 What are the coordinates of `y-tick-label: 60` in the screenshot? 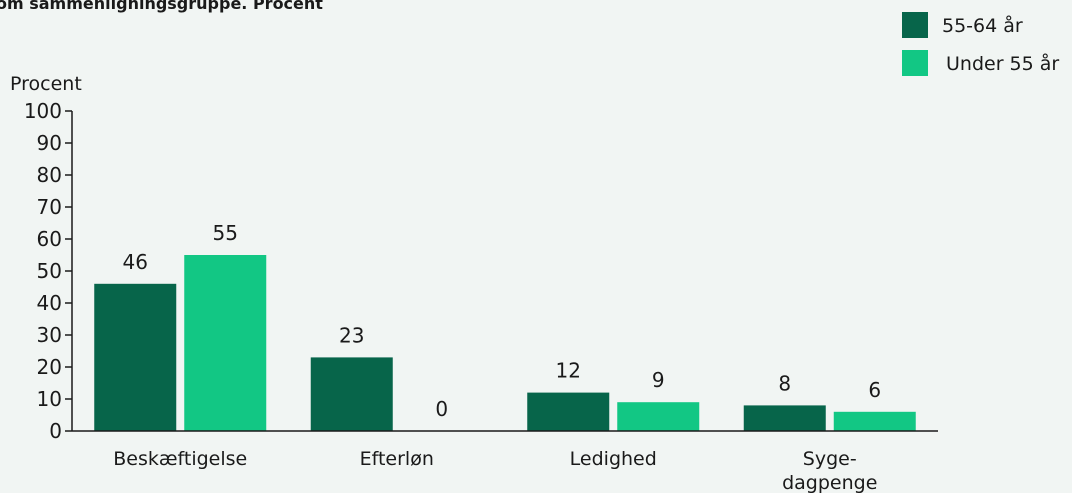 It's located at (49, 239).